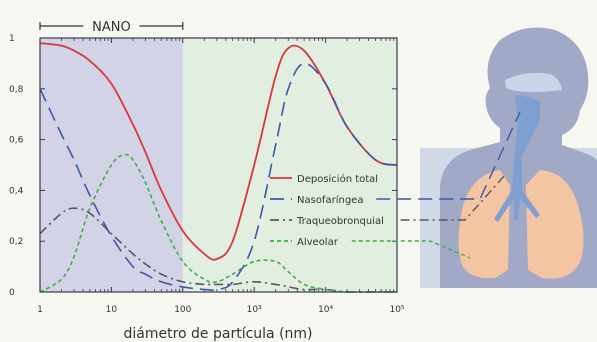 This screenshot has height=342, width=597. I want to click on lungs, so click(521, 224).